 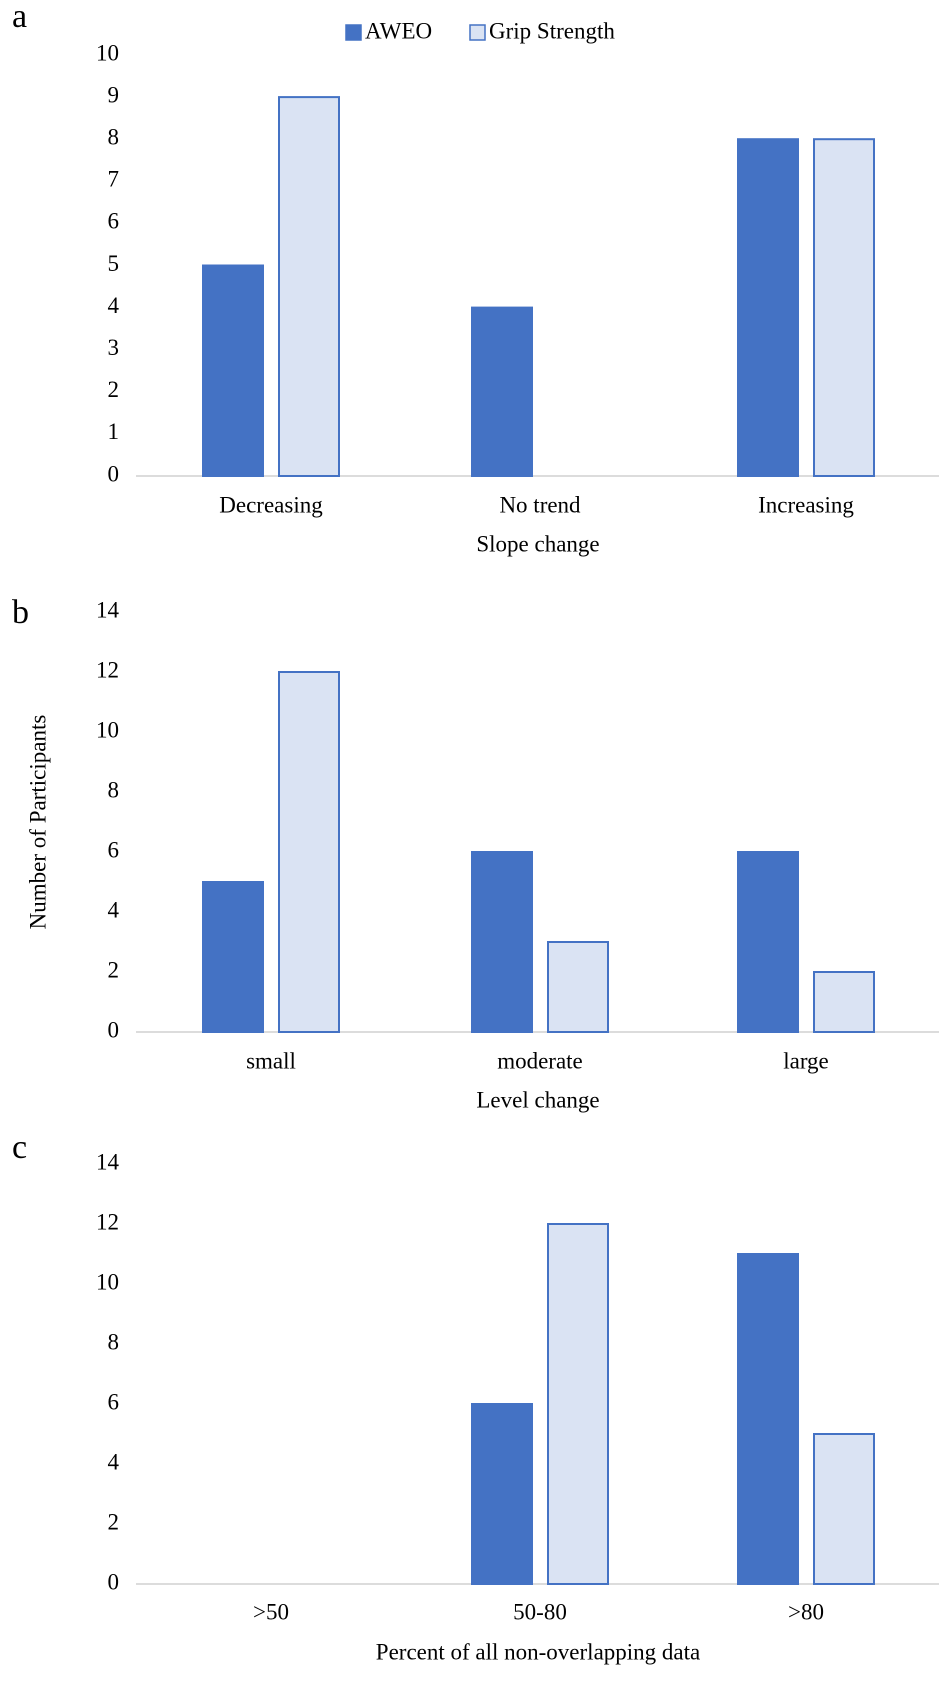 I want to click on y-axis-label: Number of Participants, so click(x=37, y=822).